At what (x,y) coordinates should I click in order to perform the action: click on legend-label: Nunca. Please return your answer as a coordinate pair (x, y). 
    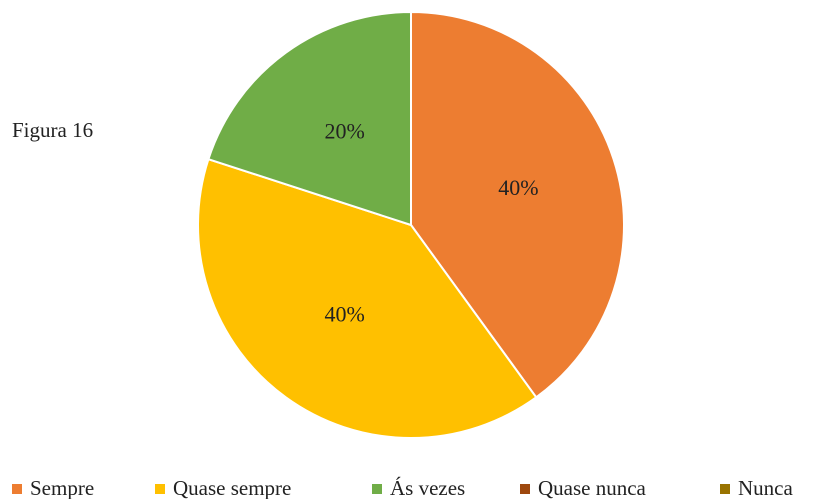
    Looking at the image, I should click on (765, 487).